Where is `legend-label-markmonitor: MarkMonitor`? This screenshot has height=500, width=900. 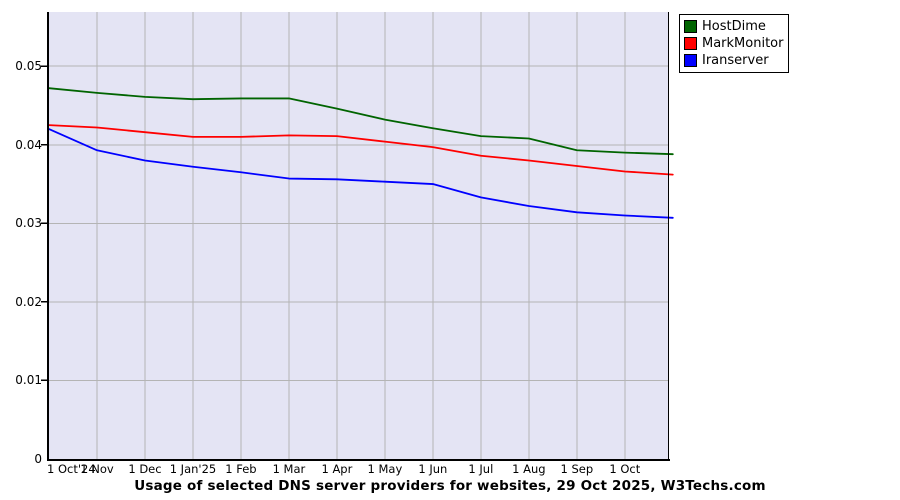 legend-label-markmonitor: MarkMonitor is located at coordinates (743, 43).